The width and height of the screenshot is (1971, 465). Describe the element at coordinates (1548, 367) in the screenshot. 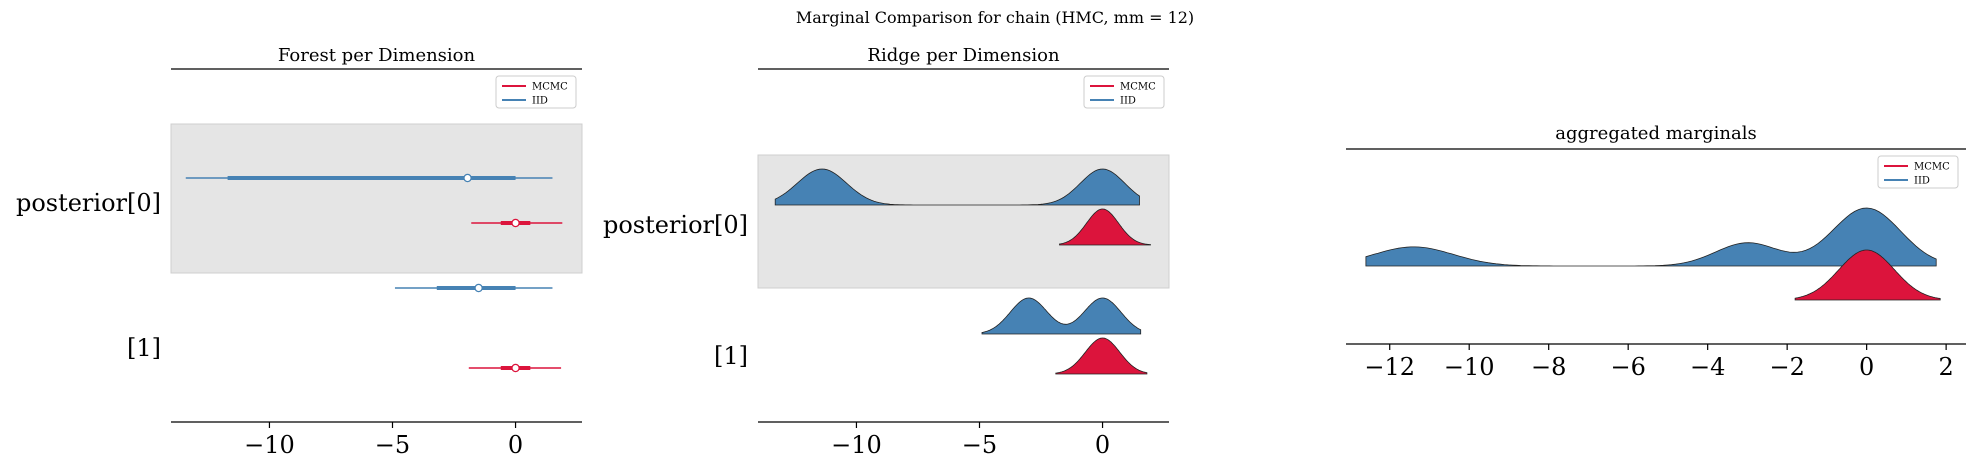

I see `x-tick-label: −8` at that location.